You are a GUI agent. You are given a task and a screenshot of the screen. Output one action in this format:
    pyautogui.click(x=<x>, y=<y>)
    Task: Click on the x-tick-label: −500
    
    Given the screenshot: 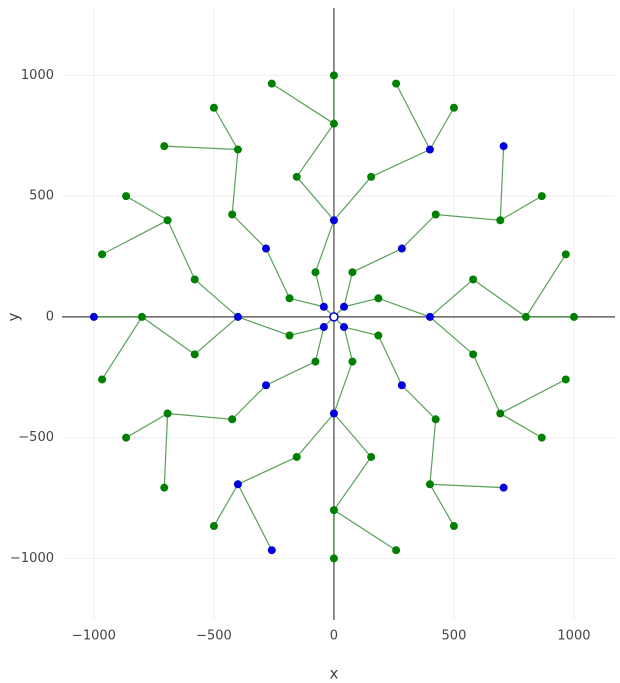 What is the action you would take?
    pyautogui.click(x=214, y=636)
    